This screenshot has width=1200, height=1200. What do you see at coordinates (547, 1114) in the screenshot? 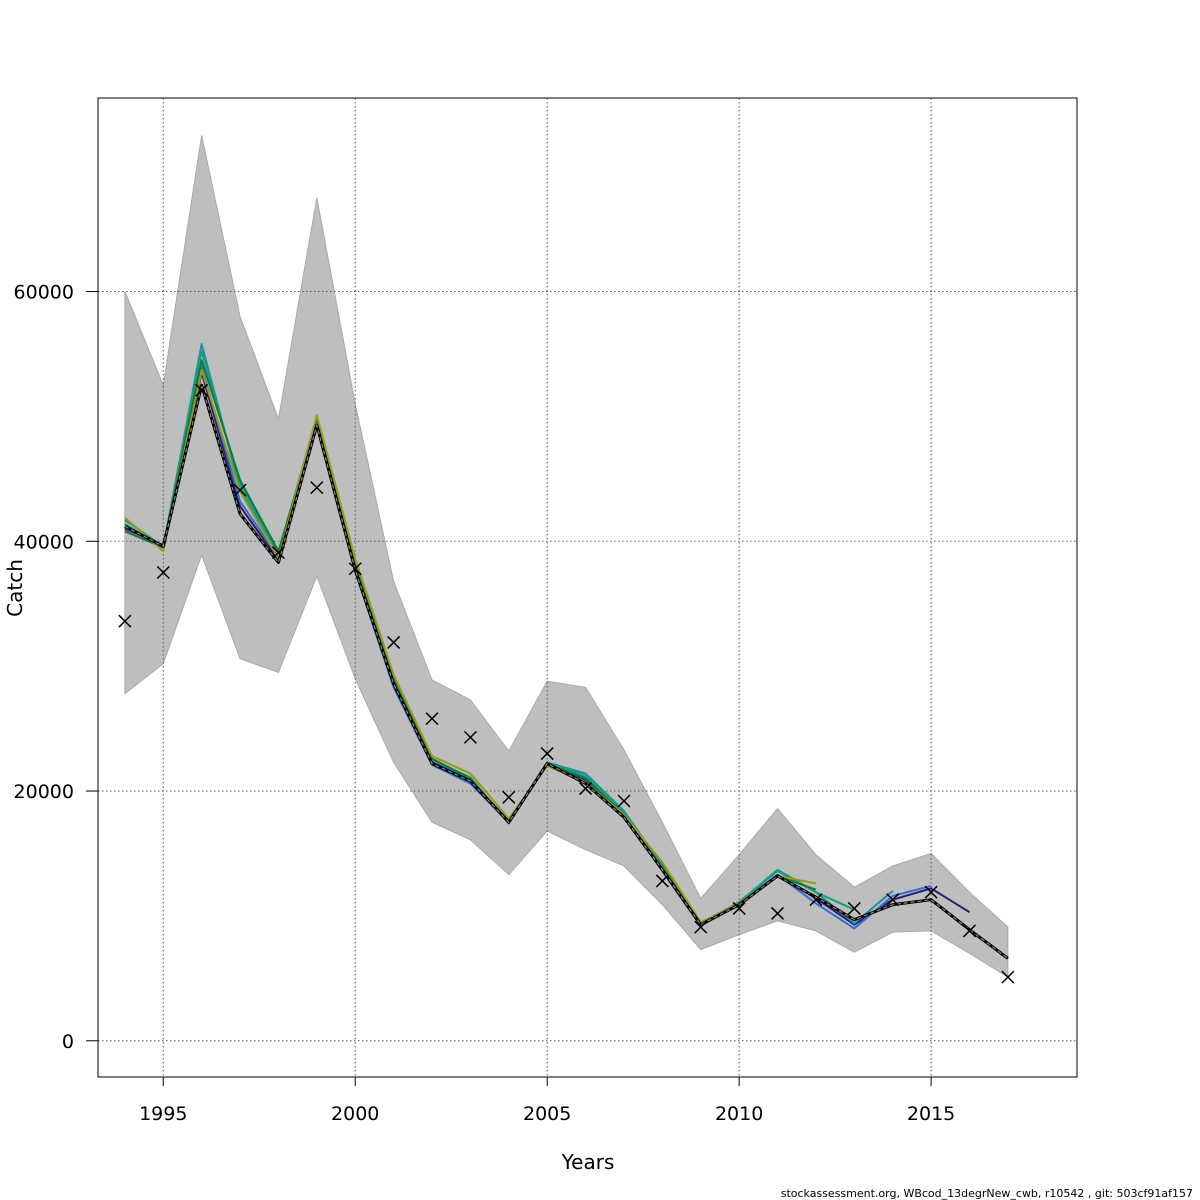
I see `x-tick-label: 2005` at bounding box center [547, 1114].